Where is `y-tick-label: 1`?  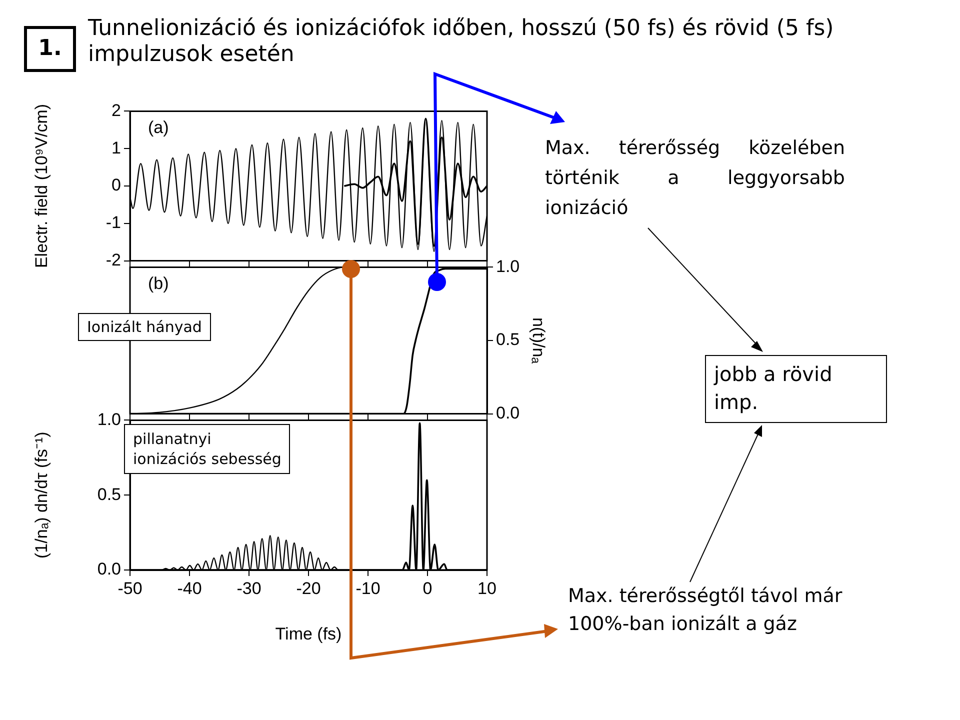 y-tick-label: 1 is located at coordinates (116, 148).